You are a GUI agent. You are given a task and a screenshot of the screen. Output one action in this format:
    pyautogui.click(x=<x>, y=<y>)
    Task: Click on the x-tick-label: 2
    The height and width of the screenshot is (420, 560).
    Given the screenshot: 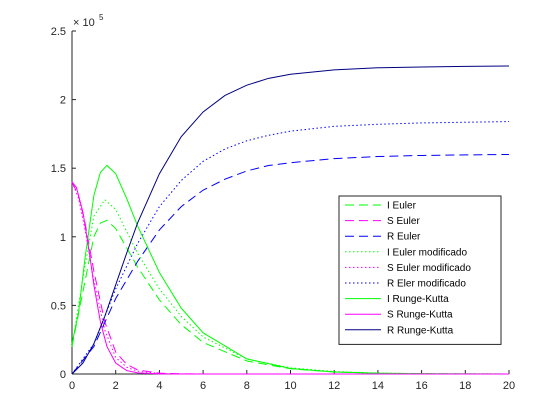 What is the action you would take?
    pyautogui.click(x=116, y=386)
    